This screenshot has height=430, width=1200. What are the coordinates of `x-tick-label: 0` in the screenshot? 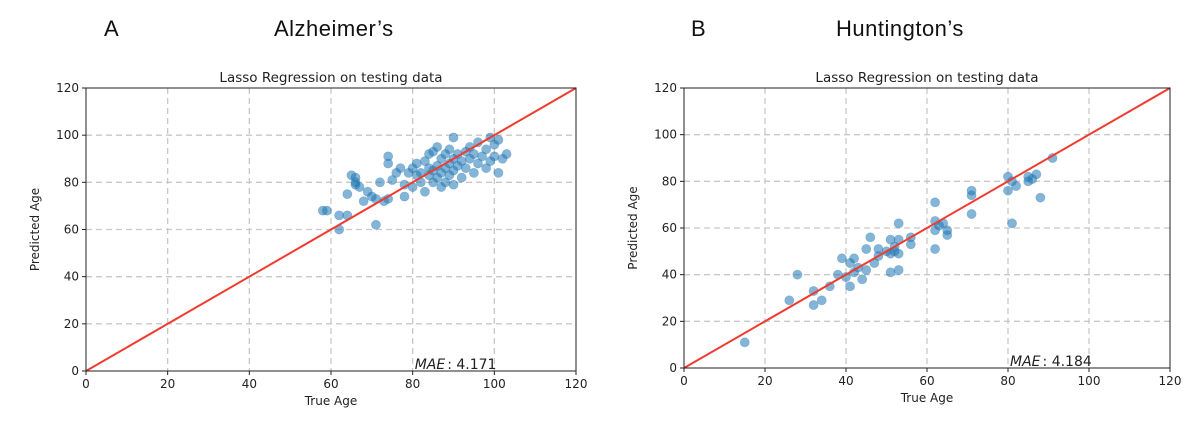 It's located at (684, 381).